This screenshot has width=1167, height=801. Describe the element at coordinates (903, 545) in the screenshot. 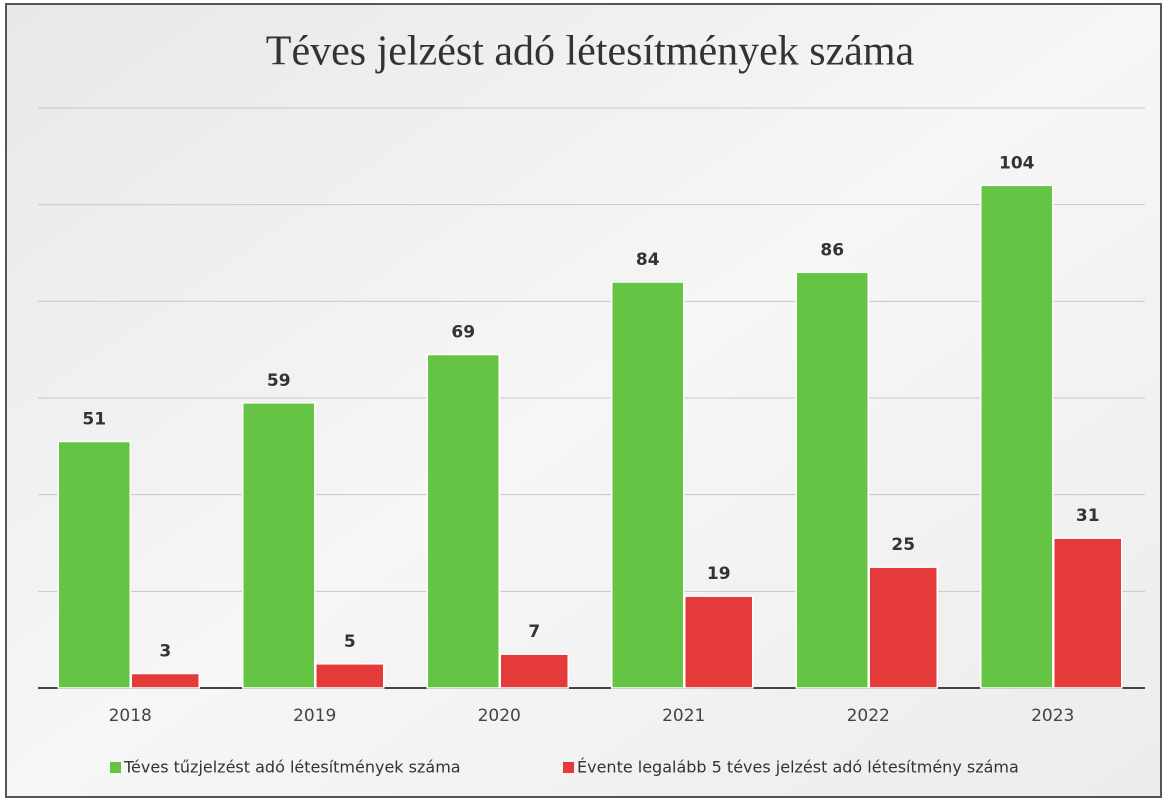

I see `data-label: 25` at that location.